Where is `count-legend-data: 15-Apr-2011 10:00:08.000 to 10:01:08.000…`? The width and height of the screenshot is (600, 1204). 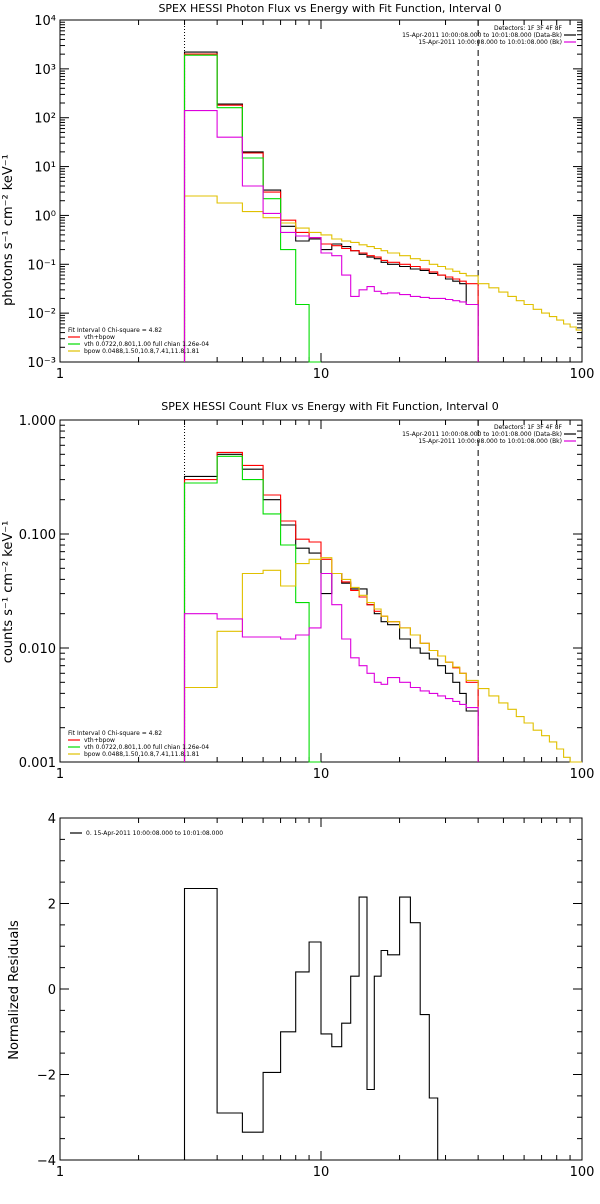 count-legend-data: 15-Apr-2011 10:00:08.000 to 10:01:08.000… is located at coordinates (482, 434).